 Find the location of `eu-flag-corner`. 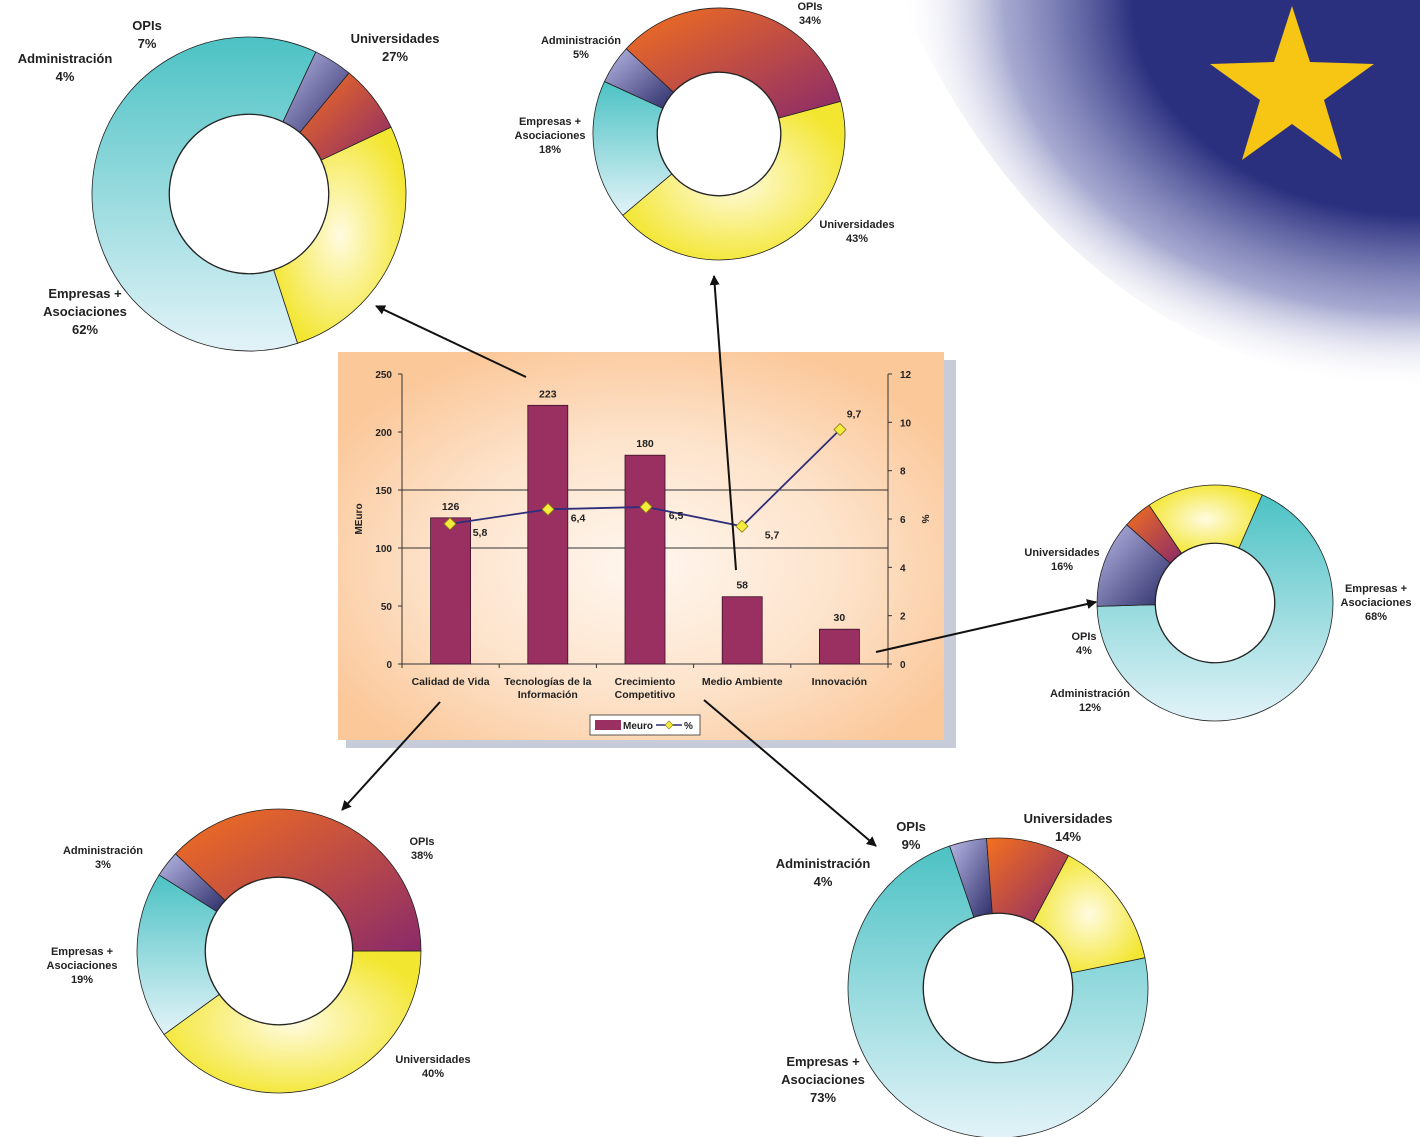

eu-flag-corner is located at coordinates (1160, 195).